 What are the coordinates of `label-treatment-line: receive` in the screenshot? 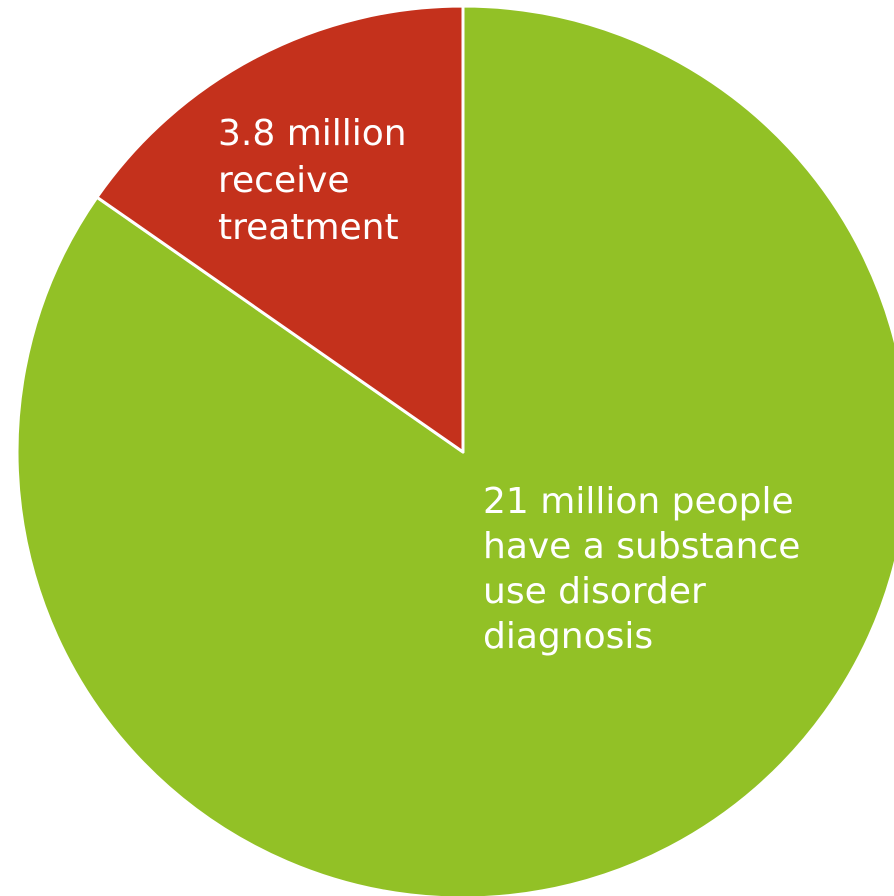 It's located at (284, 180).